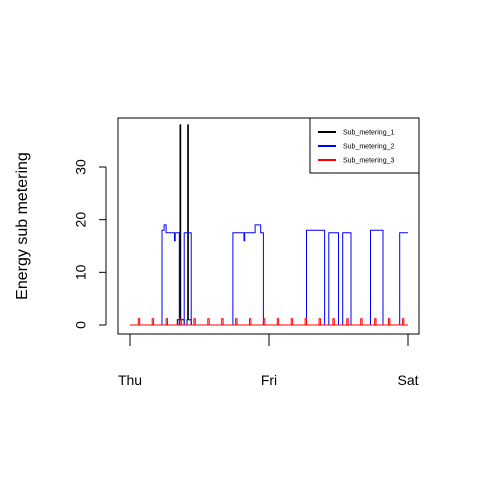  Describe the element at coordinates (368, 133) in the screenshot. I see `legend-label-sub-metering-1: Sub_metering_1` at that location.